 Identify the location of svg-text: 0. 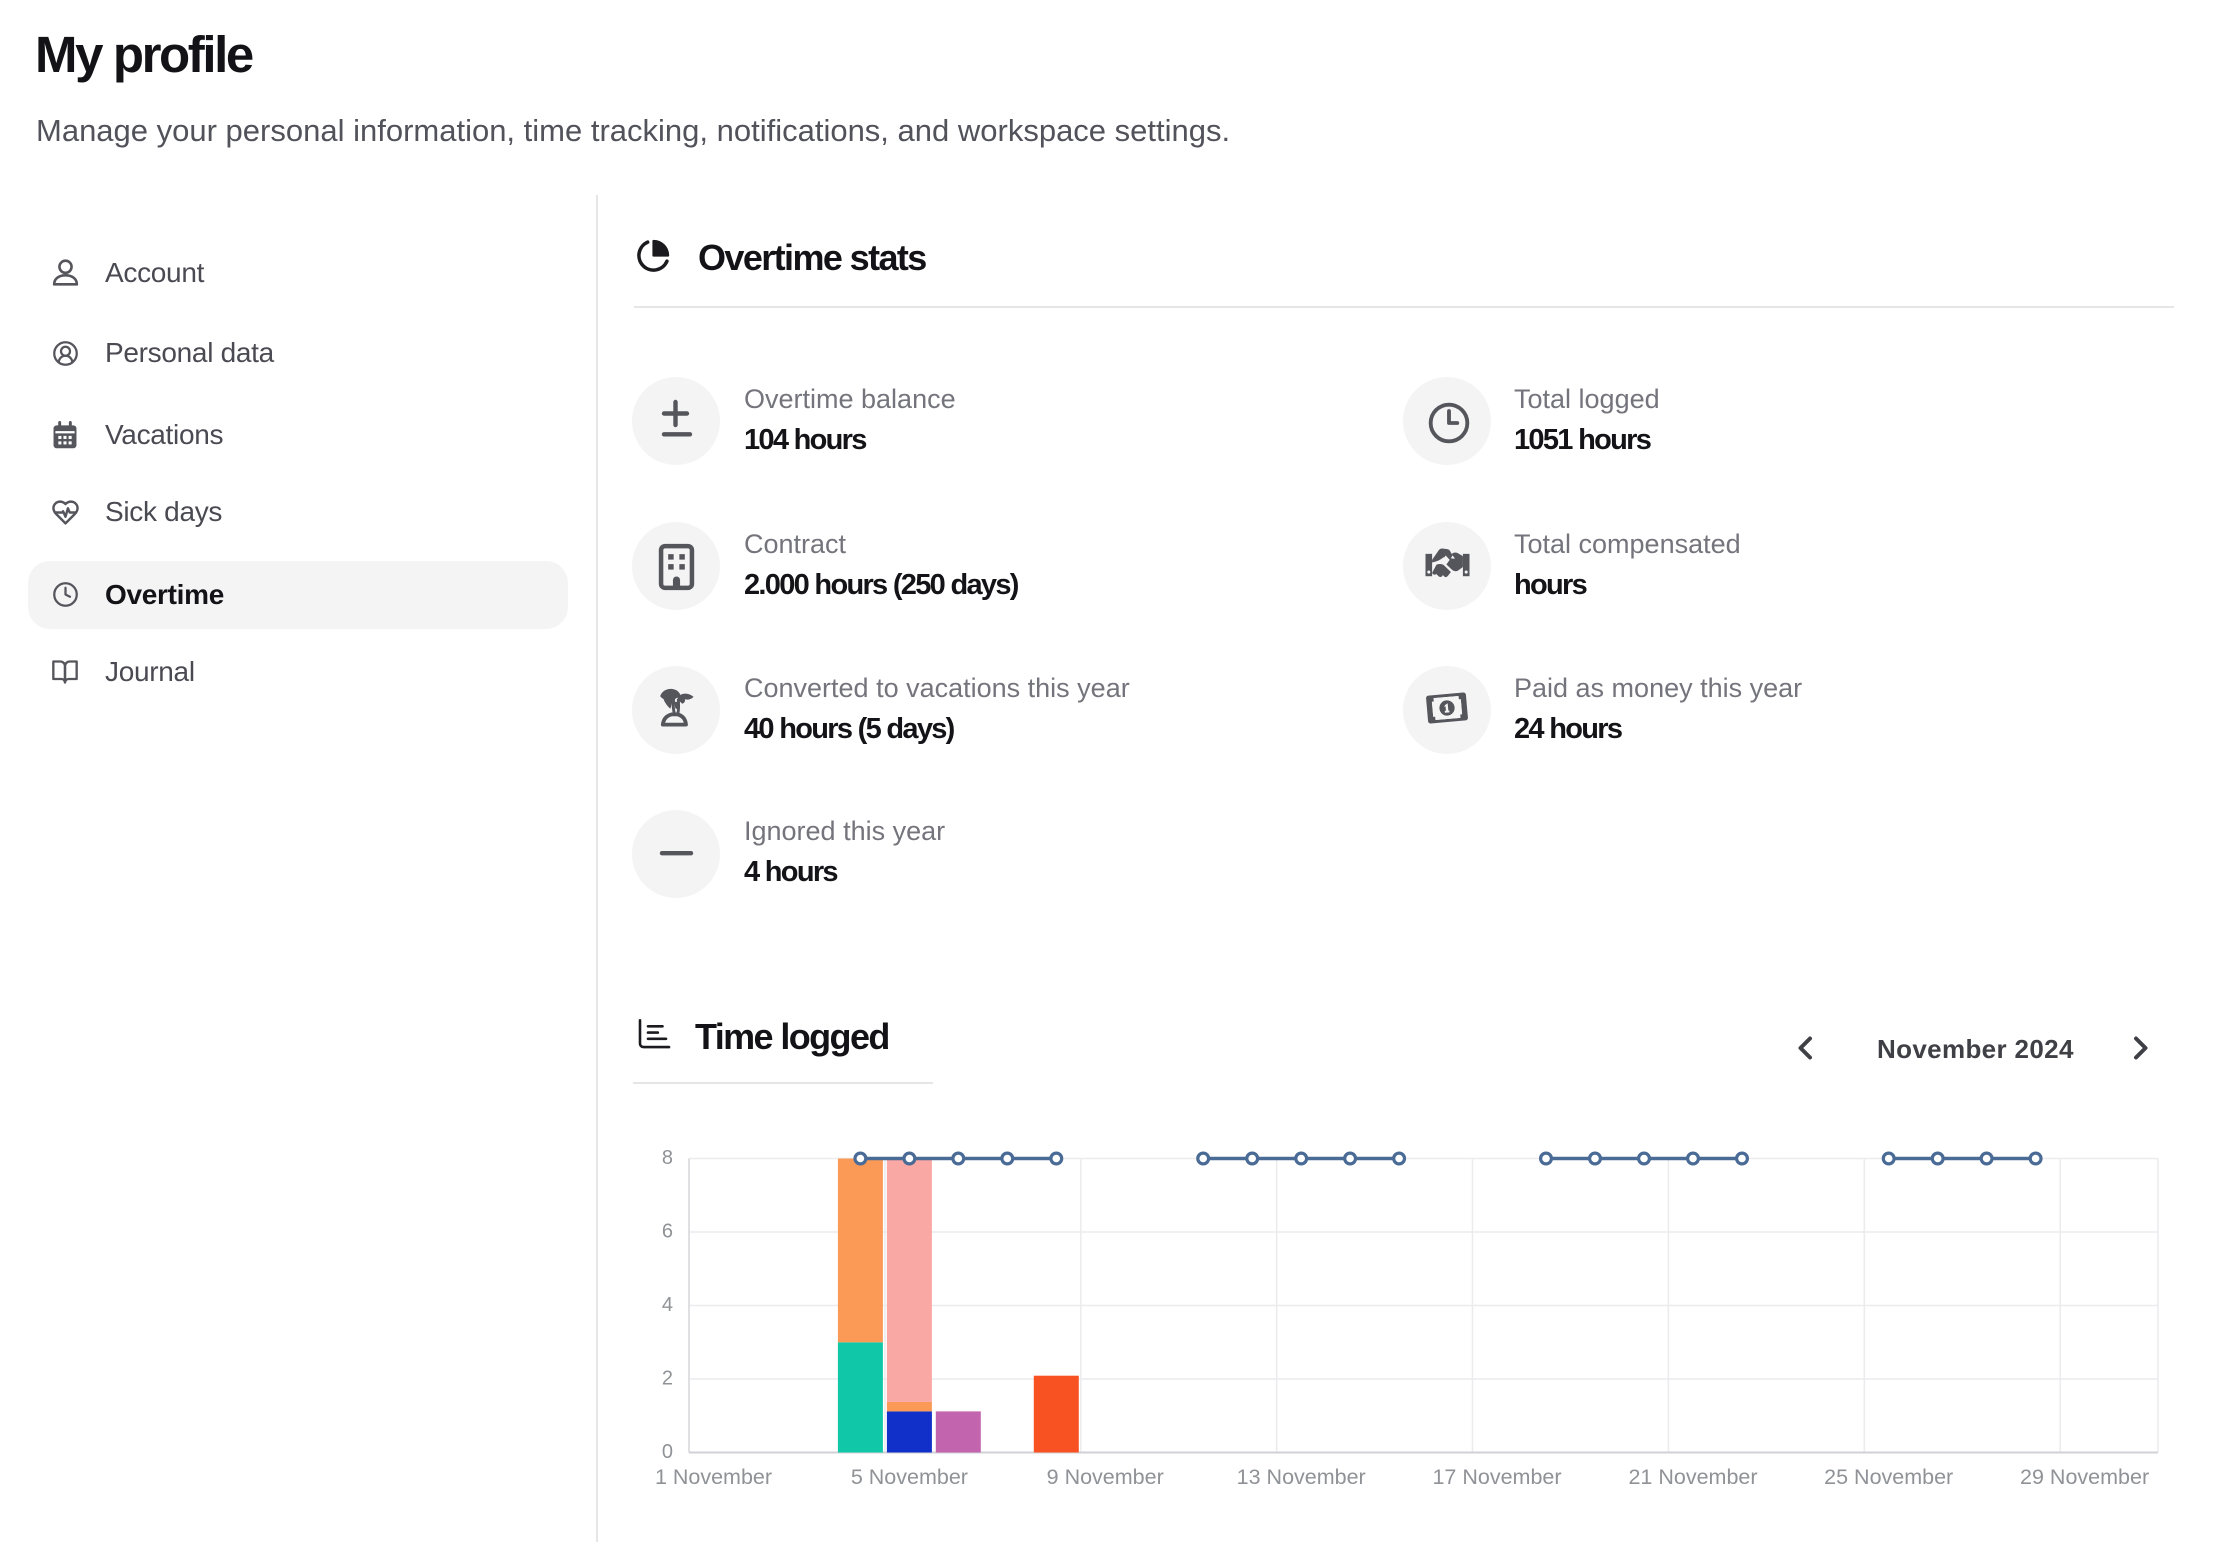
(667, 1452).